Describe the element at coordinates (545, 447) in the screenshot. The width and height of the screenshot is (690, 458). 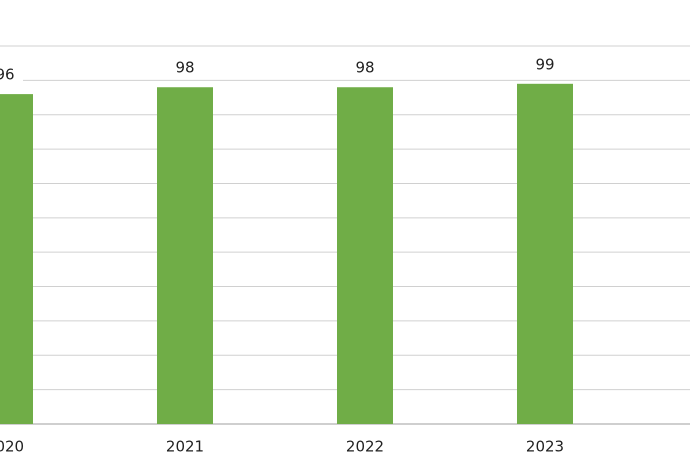
I see `x-tick-label: 2023` at that location.